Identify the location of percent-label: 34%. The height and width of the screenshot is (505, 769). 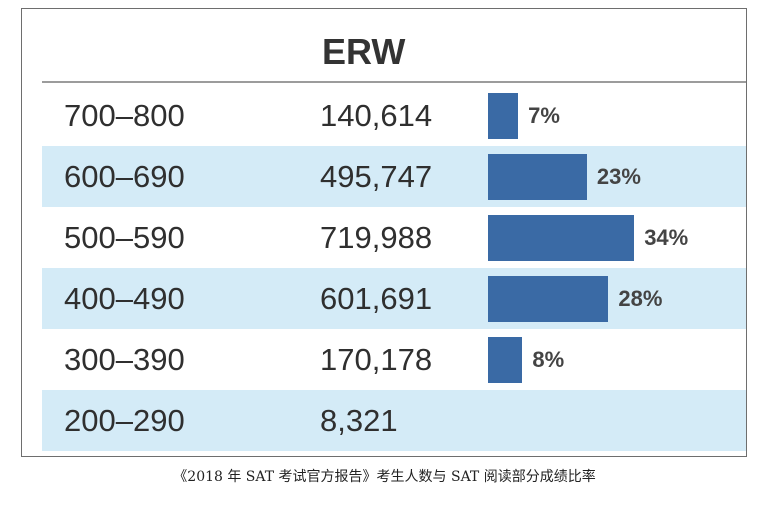
(666, 237).